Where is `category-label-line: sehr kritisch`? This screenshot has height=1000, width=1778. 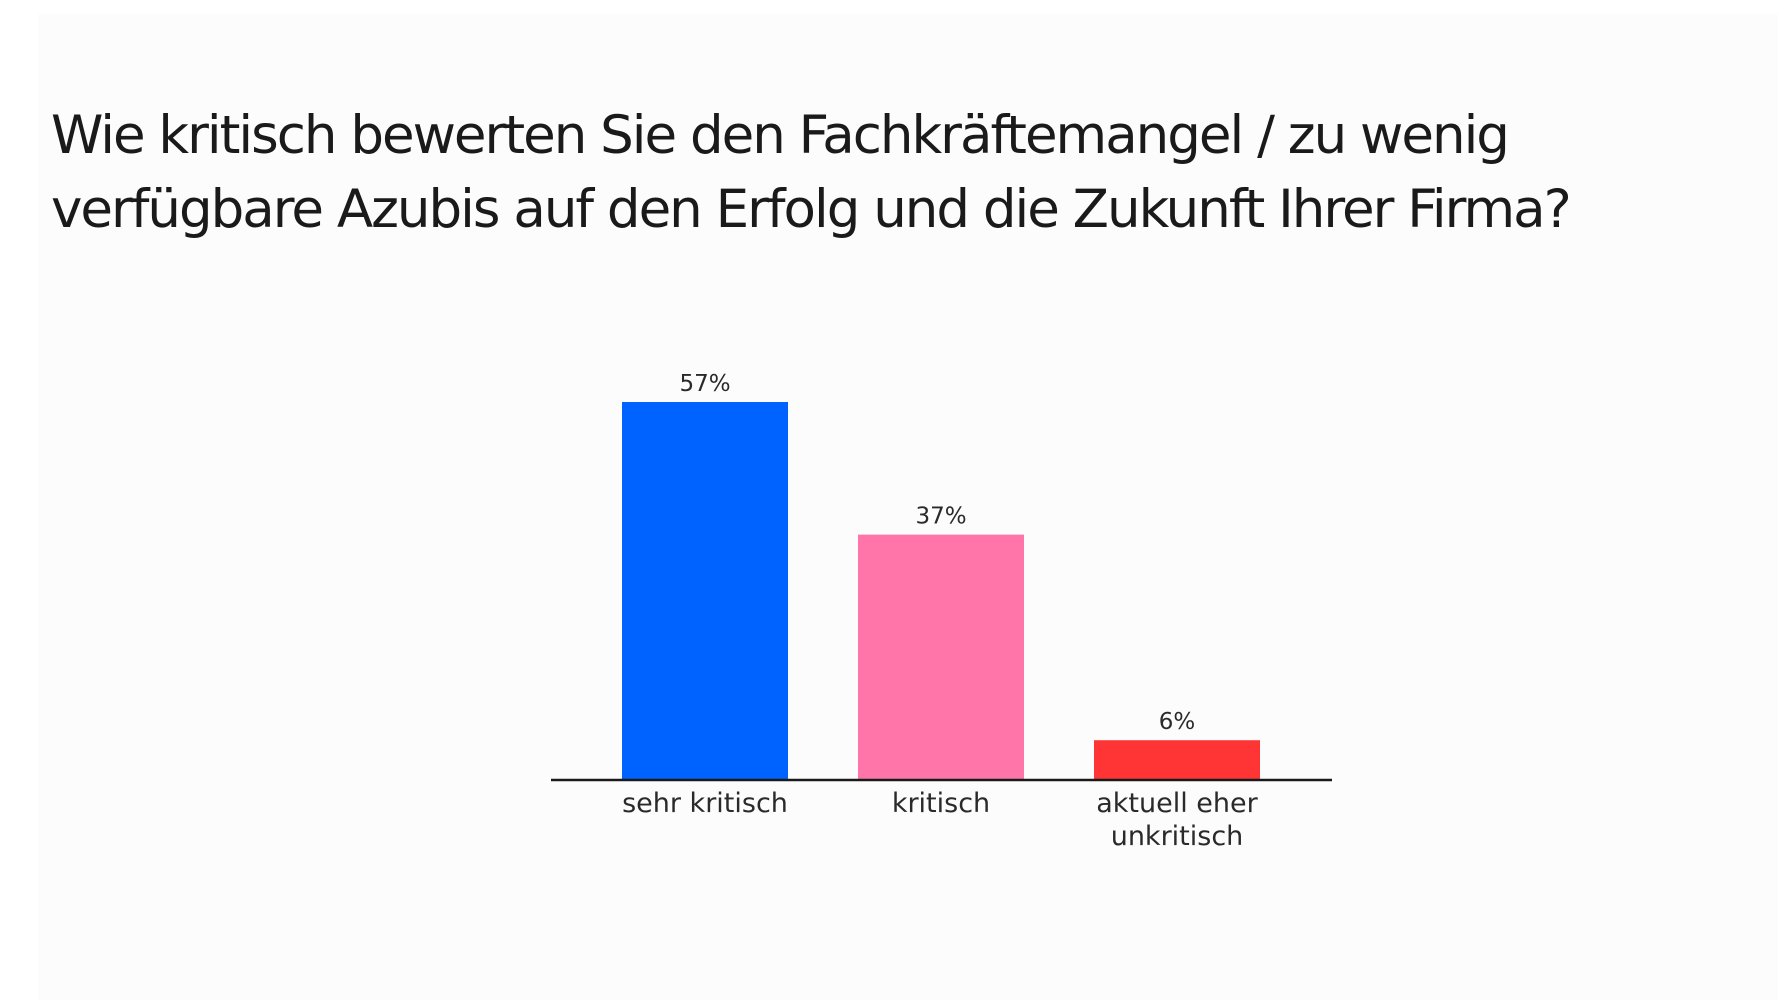 category-label-line: sehr kritisch is located at coordinates (705, 803).